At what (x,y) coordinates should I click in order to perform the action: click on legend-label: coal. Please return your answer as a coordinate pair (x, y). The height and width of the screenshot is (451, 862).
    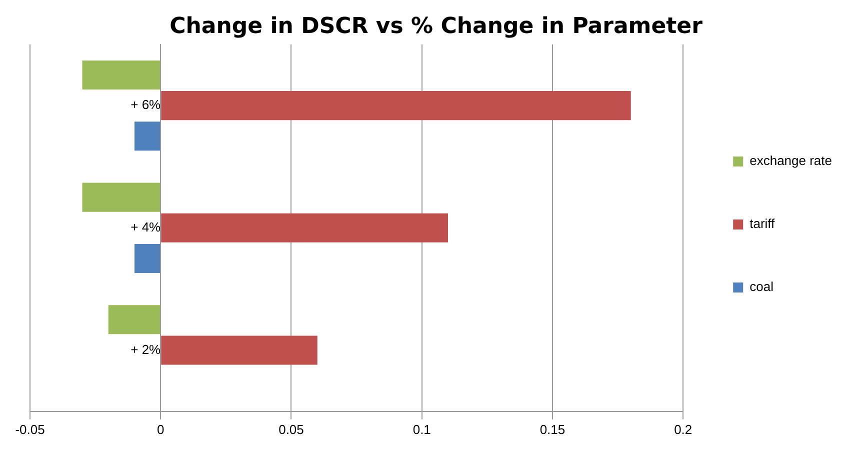
    Looking at the image, I should click on (762, 286).